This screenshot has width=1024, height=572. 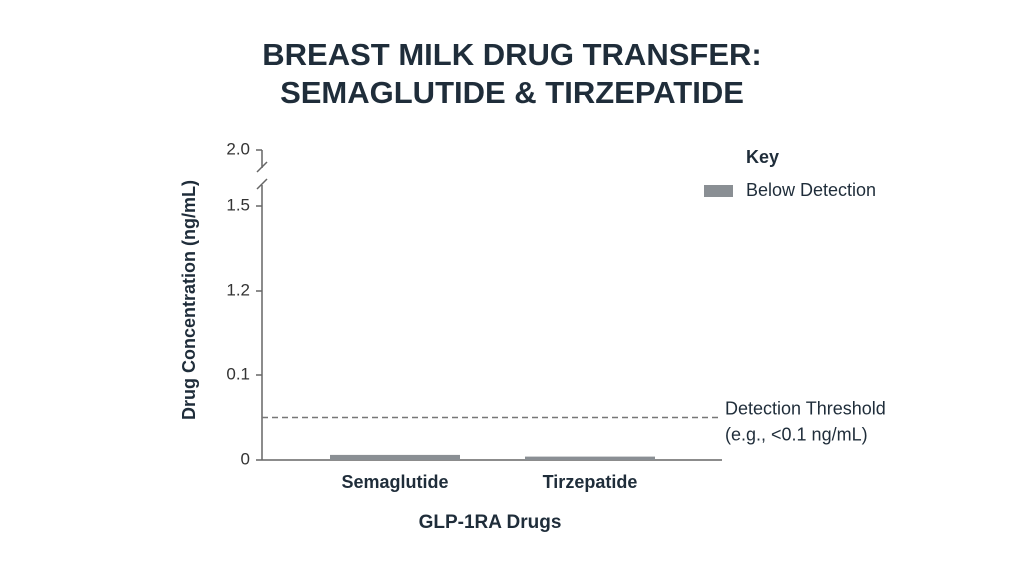 I want to click on x-tick-label: Semaglutide, so click(x=394, y=482).